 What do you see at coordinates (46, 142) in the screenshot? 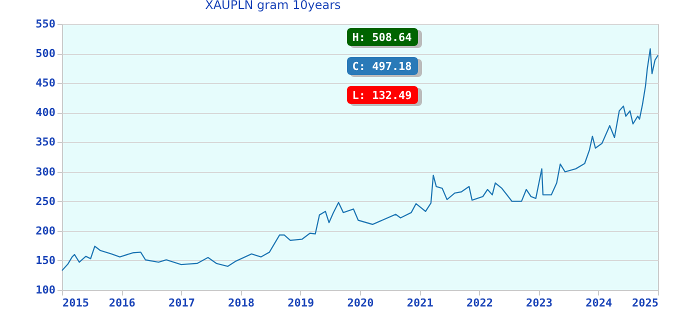
I see `y-tick-label: 350` at bounding box center [46, 142].